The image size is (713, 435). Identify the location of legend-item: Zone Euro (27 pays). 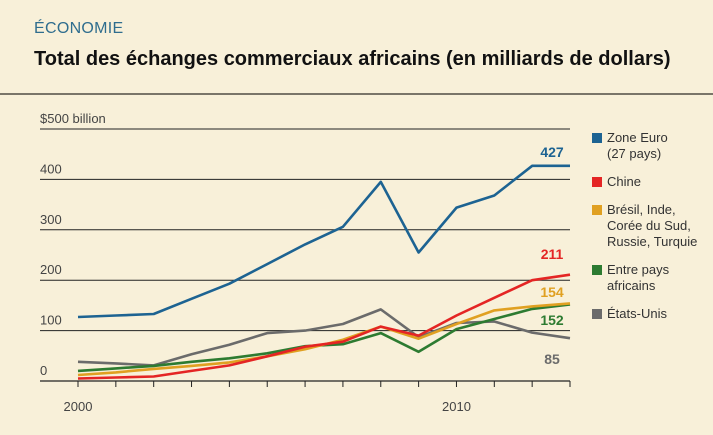
(651, 146).